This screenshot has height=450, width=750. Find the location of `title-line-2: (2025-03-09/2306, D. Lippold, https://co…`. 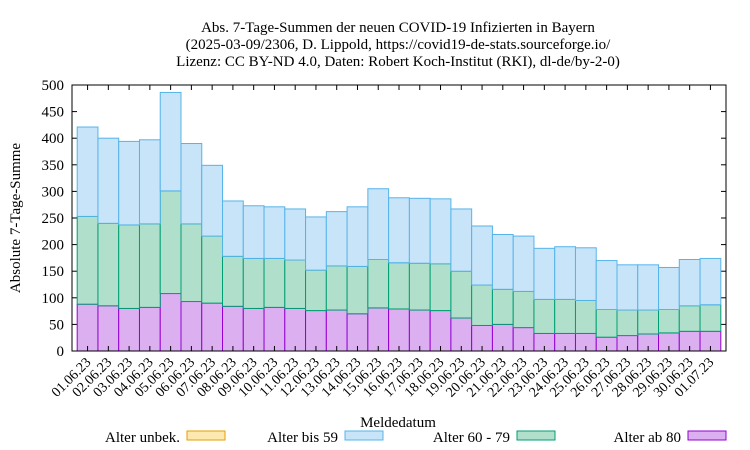

title-line-2: (2025-03-09/2306, D. Lippold, https://co… is located at coordinates (398, 45).